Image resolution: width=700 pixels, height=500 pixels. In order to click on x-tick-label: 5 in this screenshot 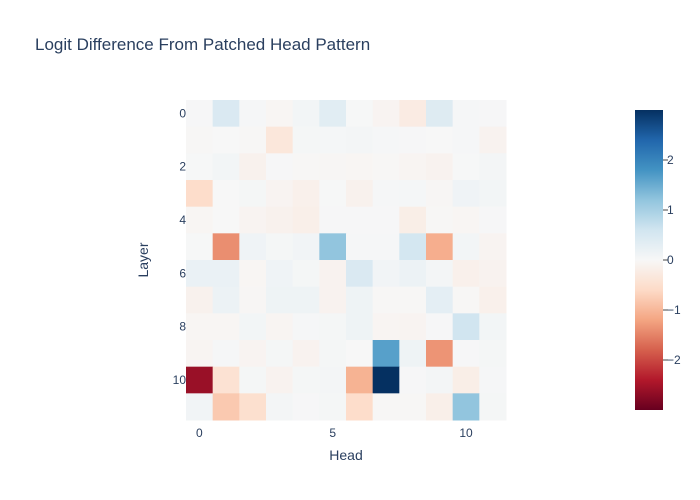, I will do `click(332, 433)`.